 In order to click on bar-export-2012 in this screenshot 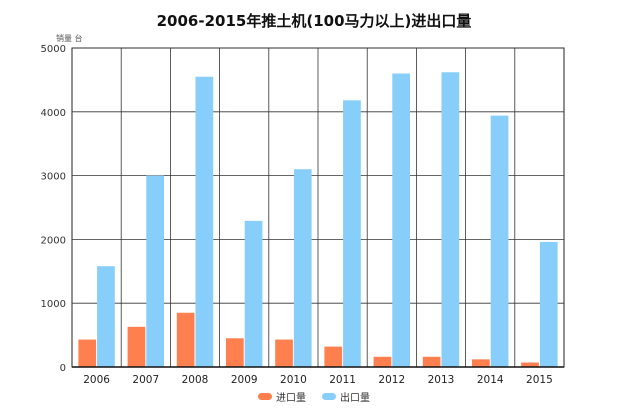, I will do `click(401, 220)`.